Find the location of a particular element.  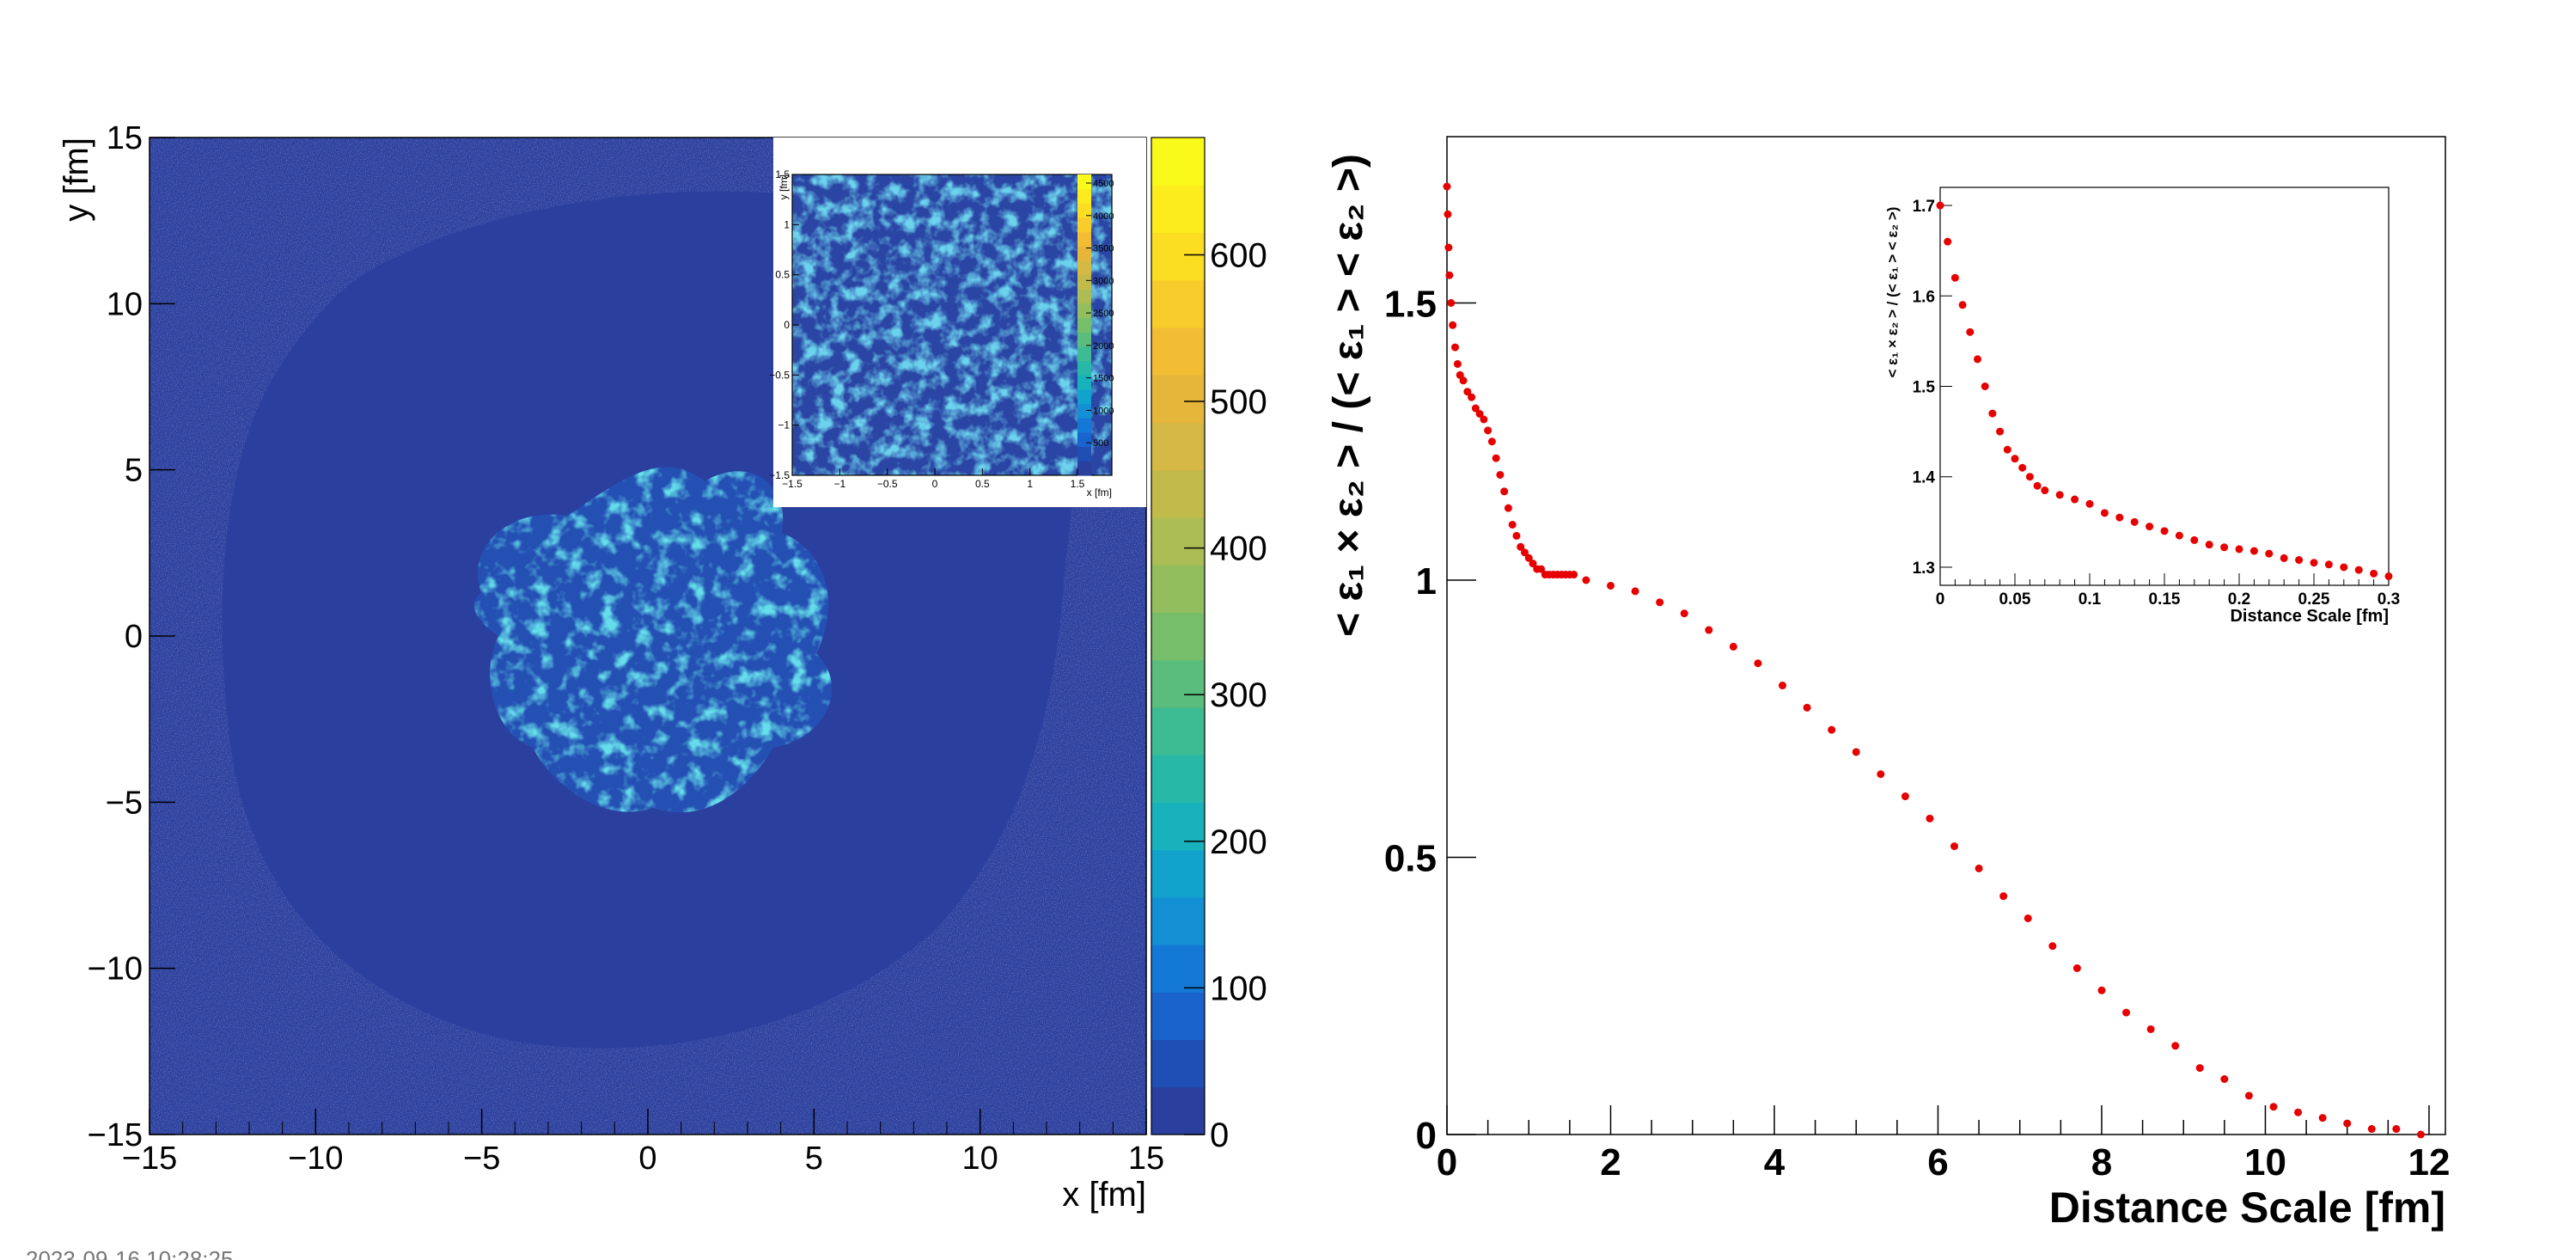

scatter-x-tick-label: 2 is located at coordinates (1610, 1162).